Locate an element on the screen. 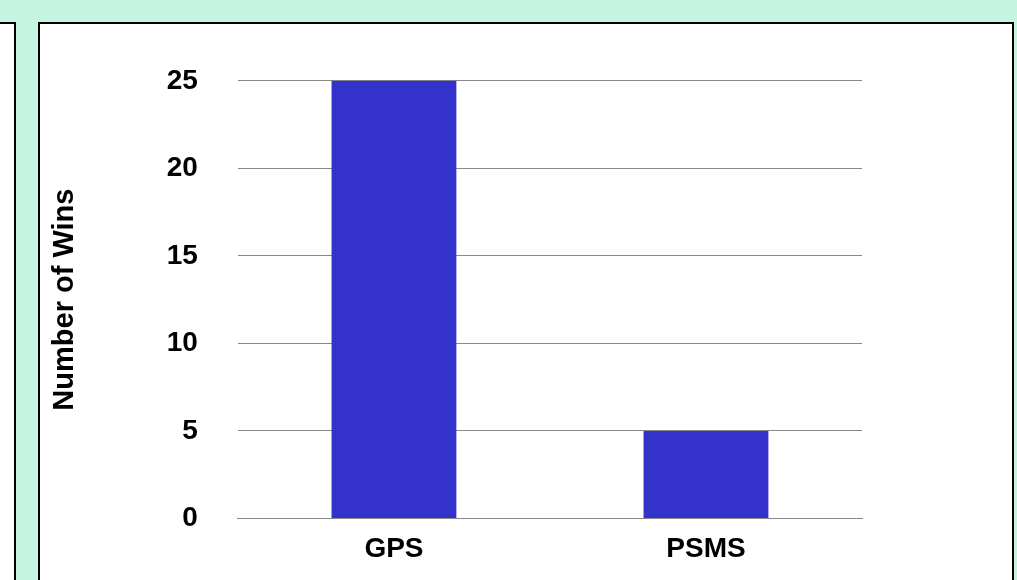 The height and width of the screenshot is (580, 1017). y-tick-label: 10 is located at coordinates (182, 342).